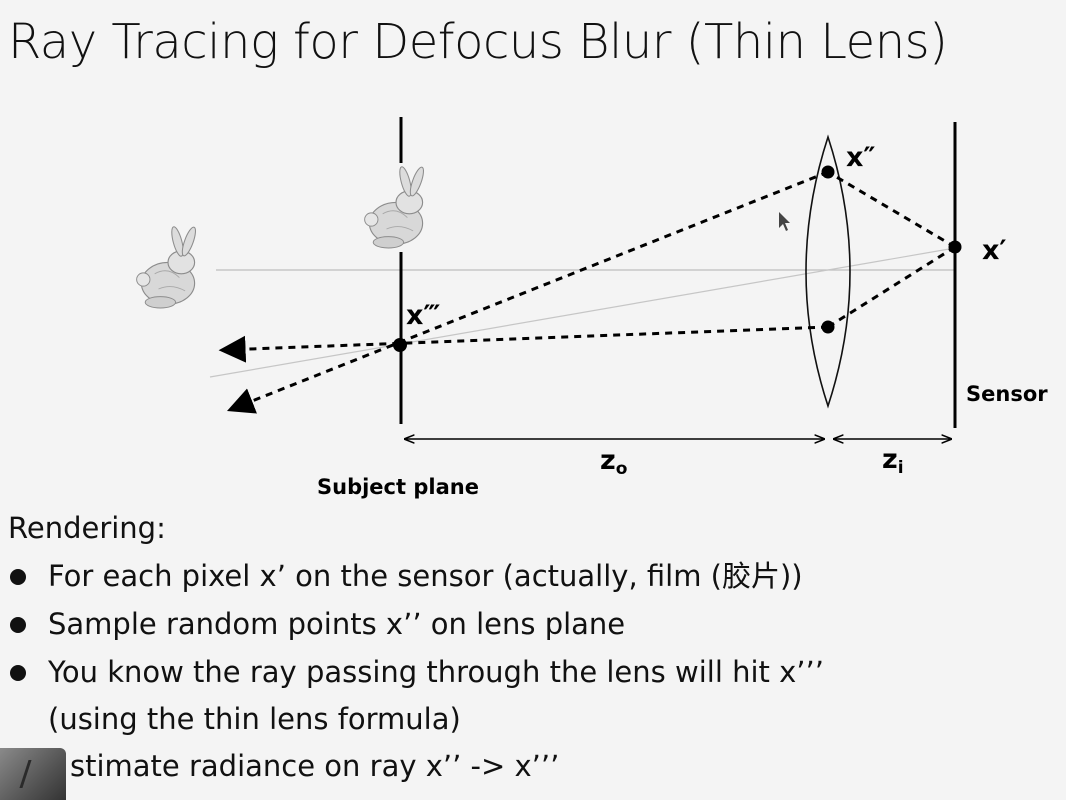  What do you see at coordinates (613, 462) in the screenshot?
I see `label-zo: zo` at bounding box center [613, 462].